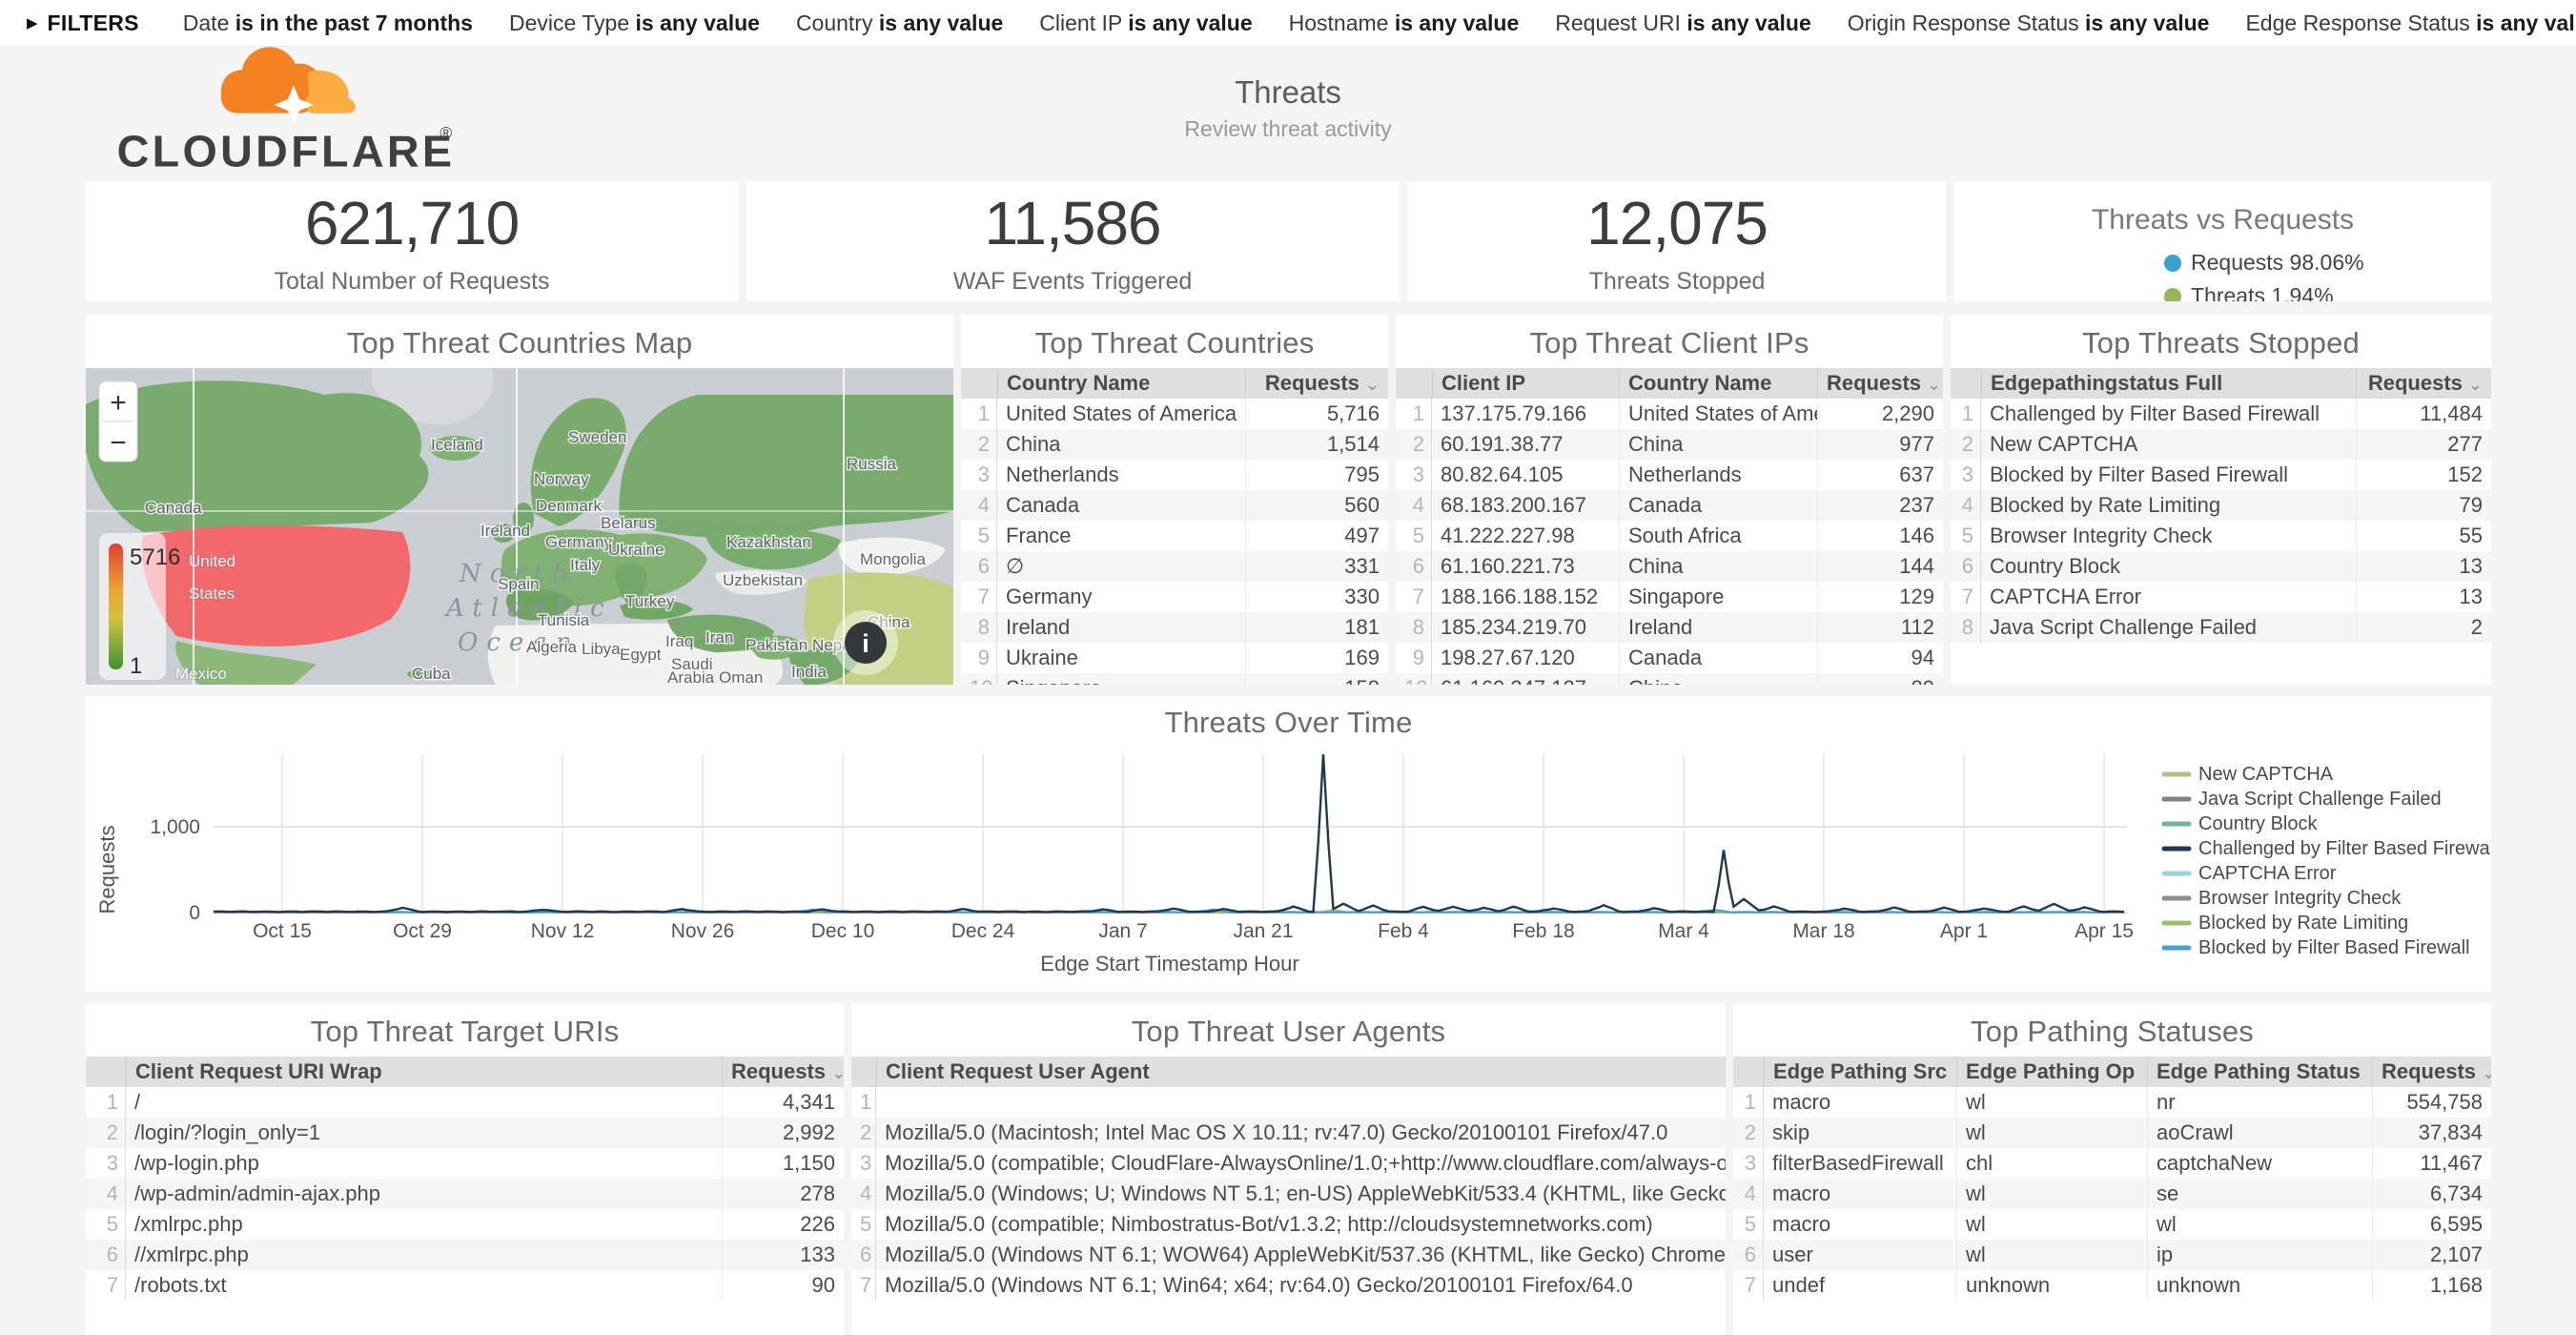  Describe the element at coordinates (139, 606) in the screenshot. I see `map-color-scale: 5716 1` at that location.